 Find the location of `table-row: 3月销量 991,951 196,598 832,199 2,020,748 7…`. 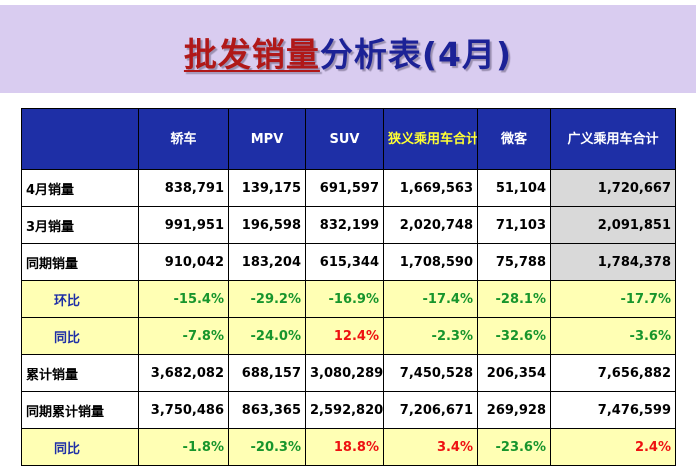

table-row: 3月销量 991,951 196,598 832,199 2,020,748 7… is located at coordinates (348, 225).